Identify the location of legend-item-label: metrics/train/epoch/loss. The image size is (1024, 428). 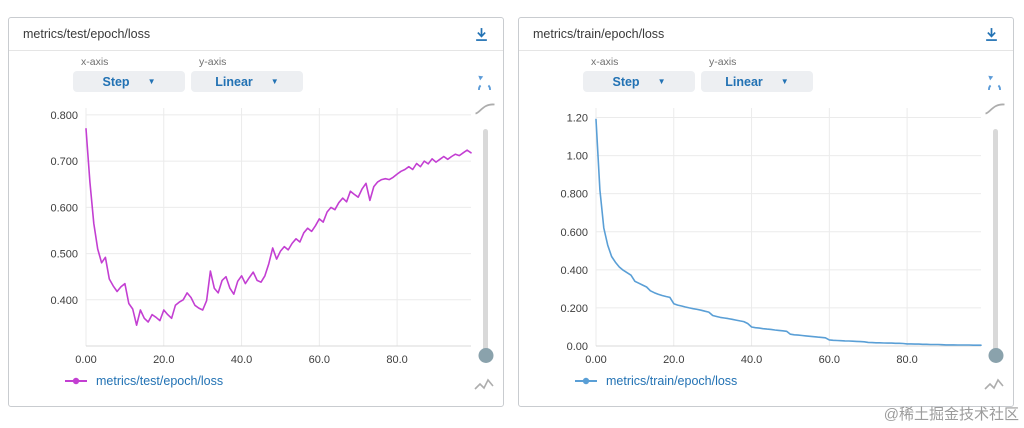
(672, 381).